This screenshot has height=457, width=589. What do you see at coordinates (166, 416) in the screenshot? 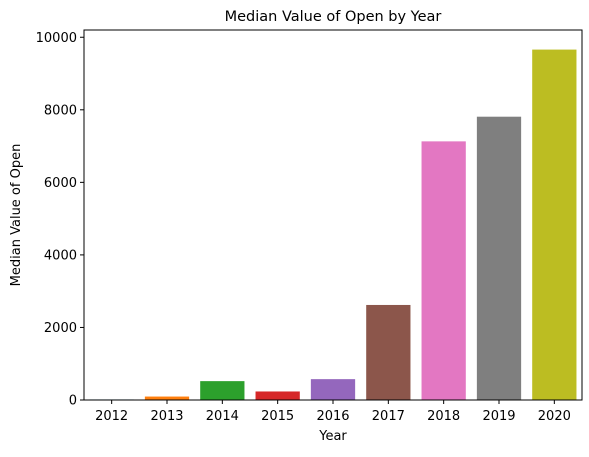
I see `x-tick-label: 2013` at bounding box center [166, 416].